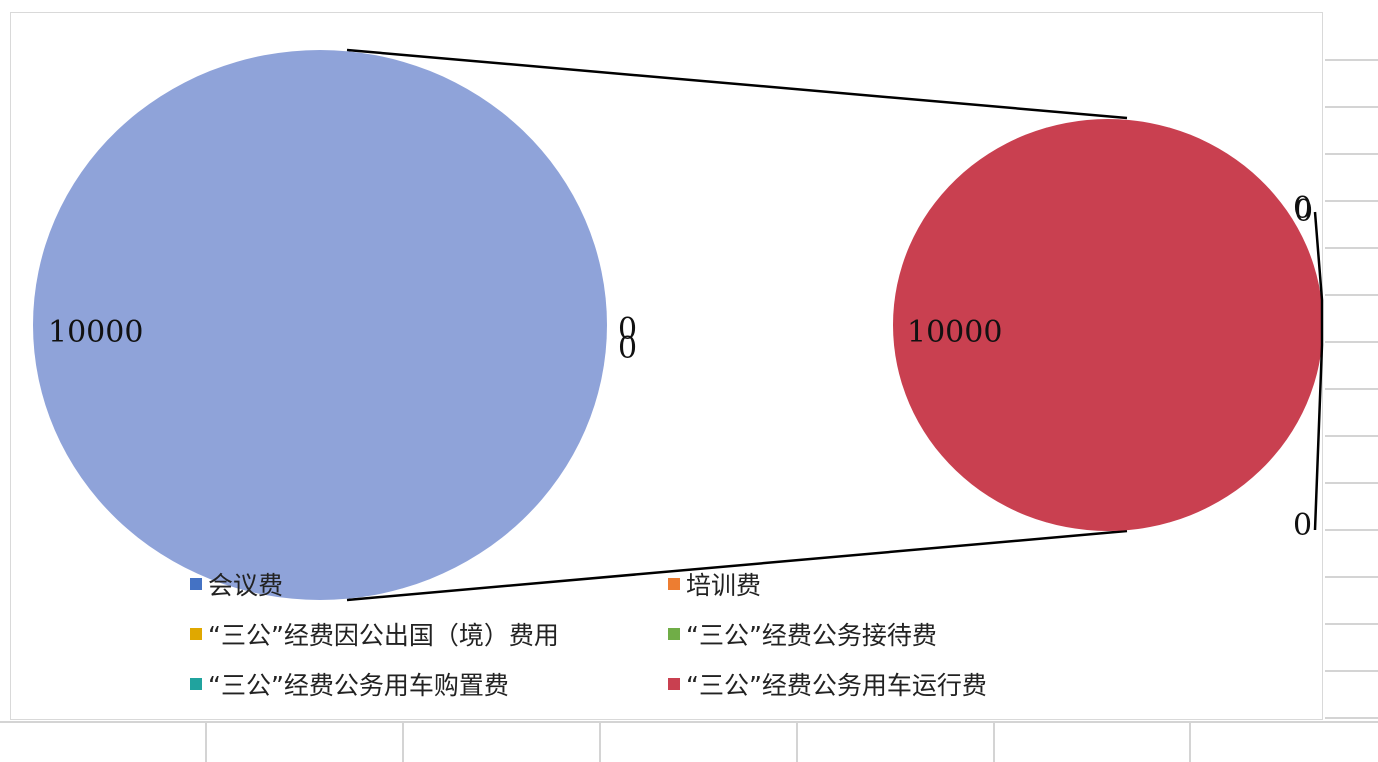 The height and width of the screenshot is (762, 1378). Describe the element at coordinates (737, 84) in the screenshot. I see `connector-line-top` at that location.